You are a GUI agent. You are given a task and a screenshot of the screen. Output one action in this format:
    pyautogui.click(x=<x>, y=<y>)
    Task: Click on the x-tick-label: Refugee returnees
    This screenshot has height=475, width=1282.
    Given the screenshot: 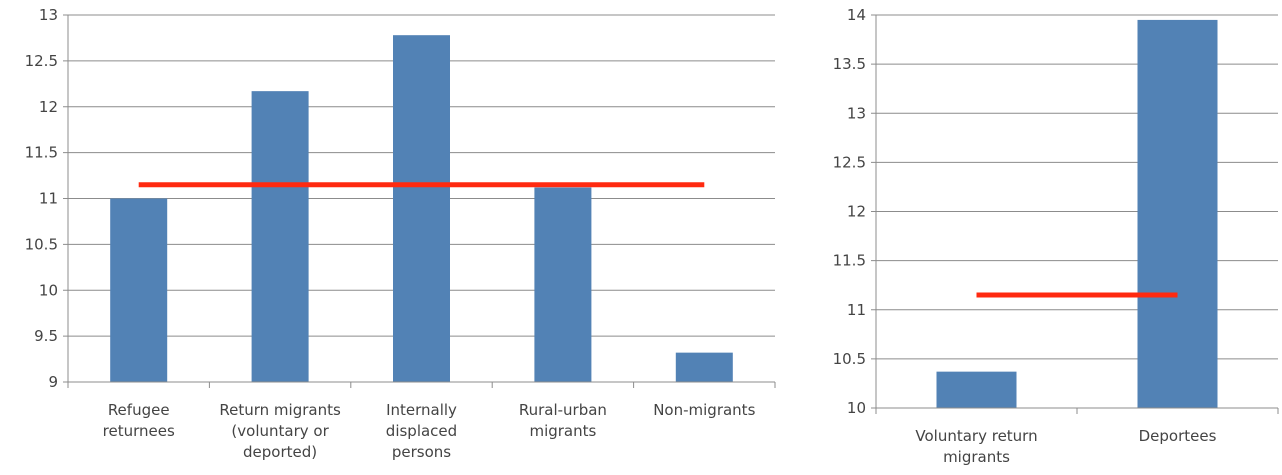 What is the action you would take?
    pyautogui.click(x=139, y=420)
    